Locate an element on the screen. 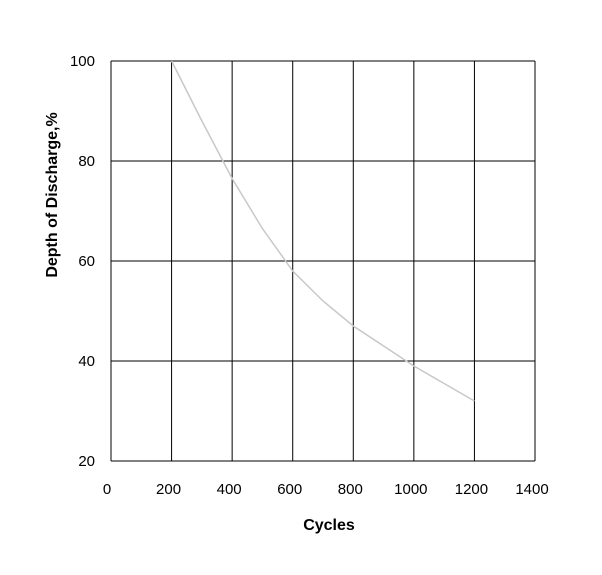  x-tick-label: 1000 is located at coordinates (410, 489).